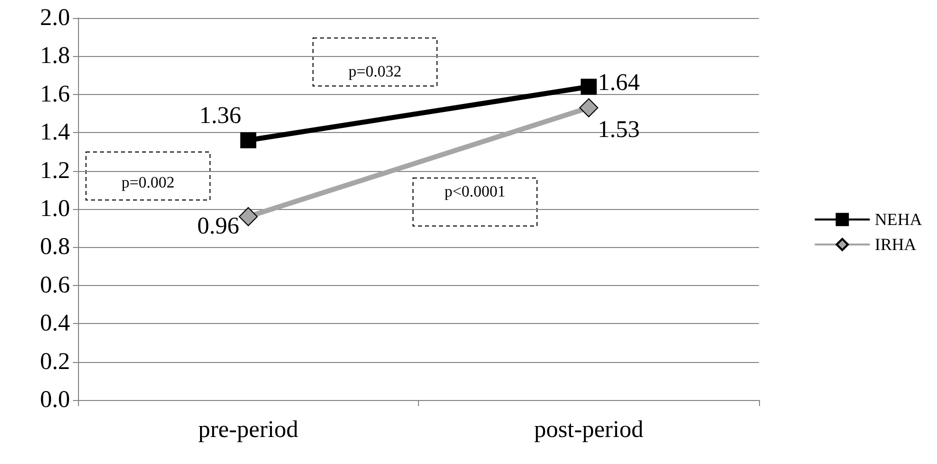 This screenshot has width=937, height=464. I want to click on y-tick-label: 1.4, so click(55, 133).